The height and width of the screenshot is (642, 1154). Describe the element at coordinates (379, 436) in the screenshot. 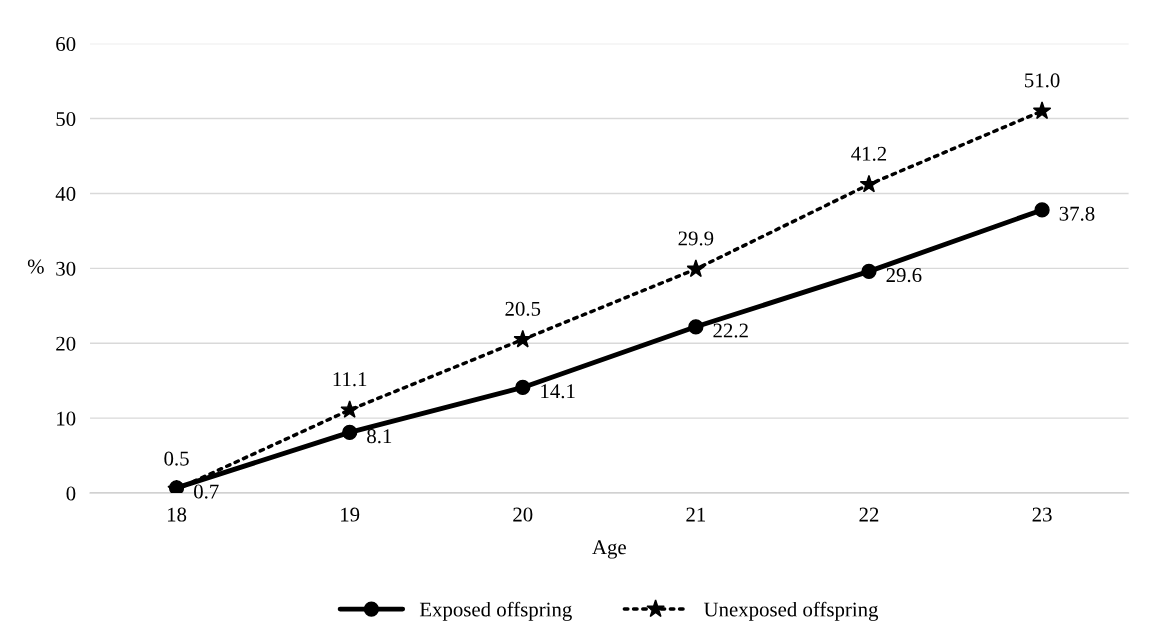

I see `data-label: 8.1` at that location.